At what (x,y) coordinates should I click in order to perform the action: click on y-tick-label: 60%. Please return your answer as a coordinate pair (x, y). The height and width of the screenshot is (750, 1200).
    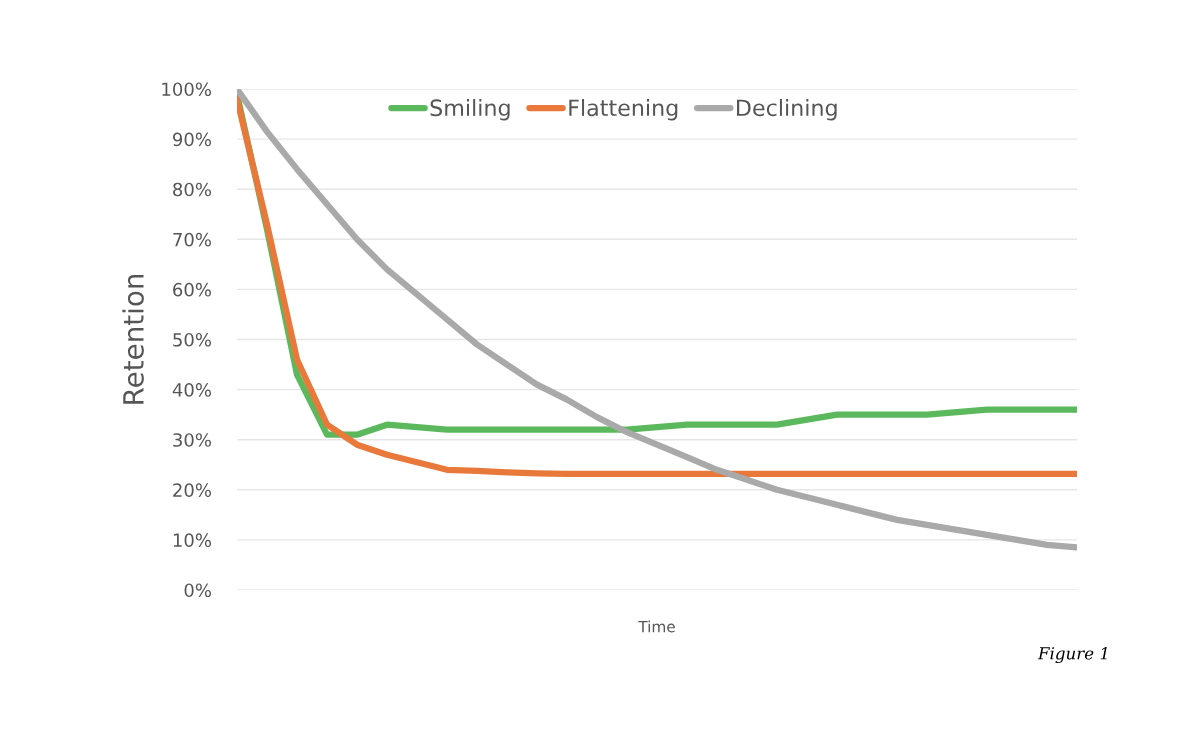
    Looking at the image, I should click on (192, 289).